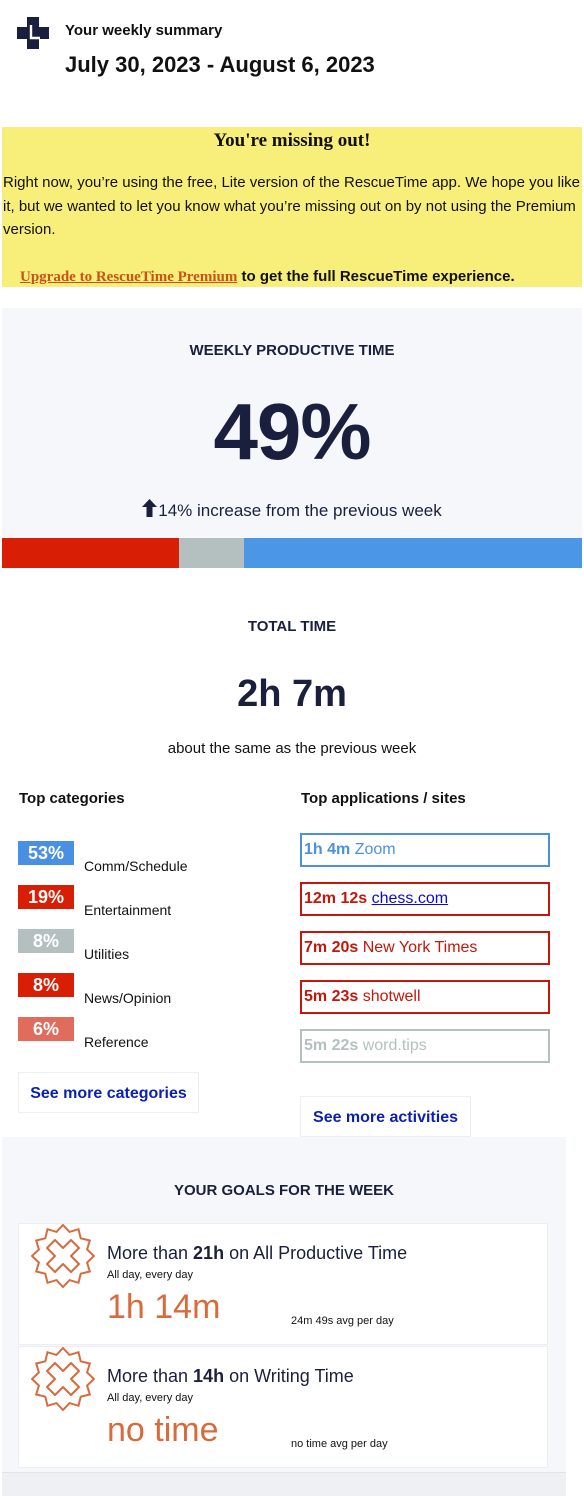 The height and width of the screenshot is (1496, 584). I want to click on category-name: Comm/Schedule, so click(136, 866).